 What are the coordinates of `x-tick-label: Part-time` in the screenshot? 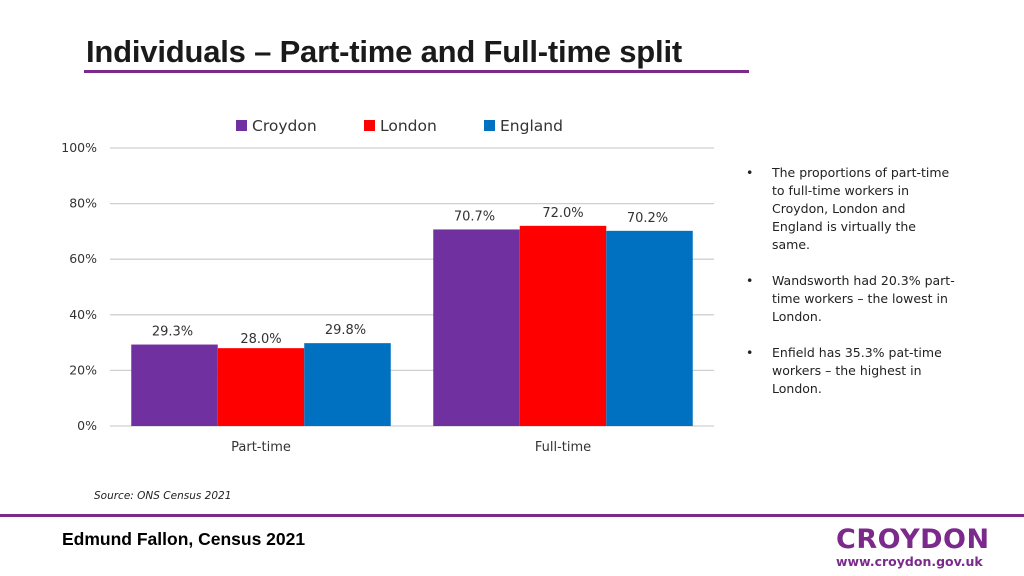 It's located at (261, 447).